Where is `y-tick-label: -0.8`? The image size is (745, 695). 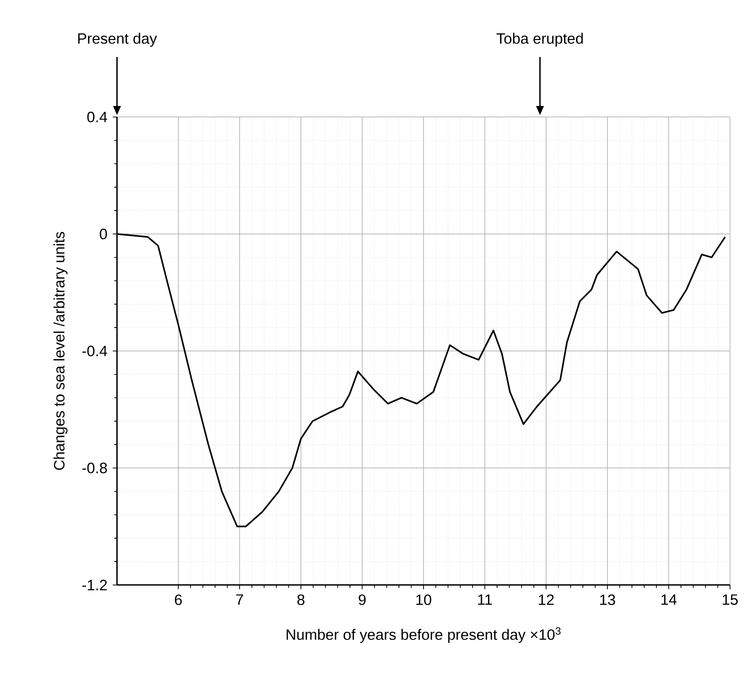 y-tick-label: -0.8 is located at coordinates (94, 468).